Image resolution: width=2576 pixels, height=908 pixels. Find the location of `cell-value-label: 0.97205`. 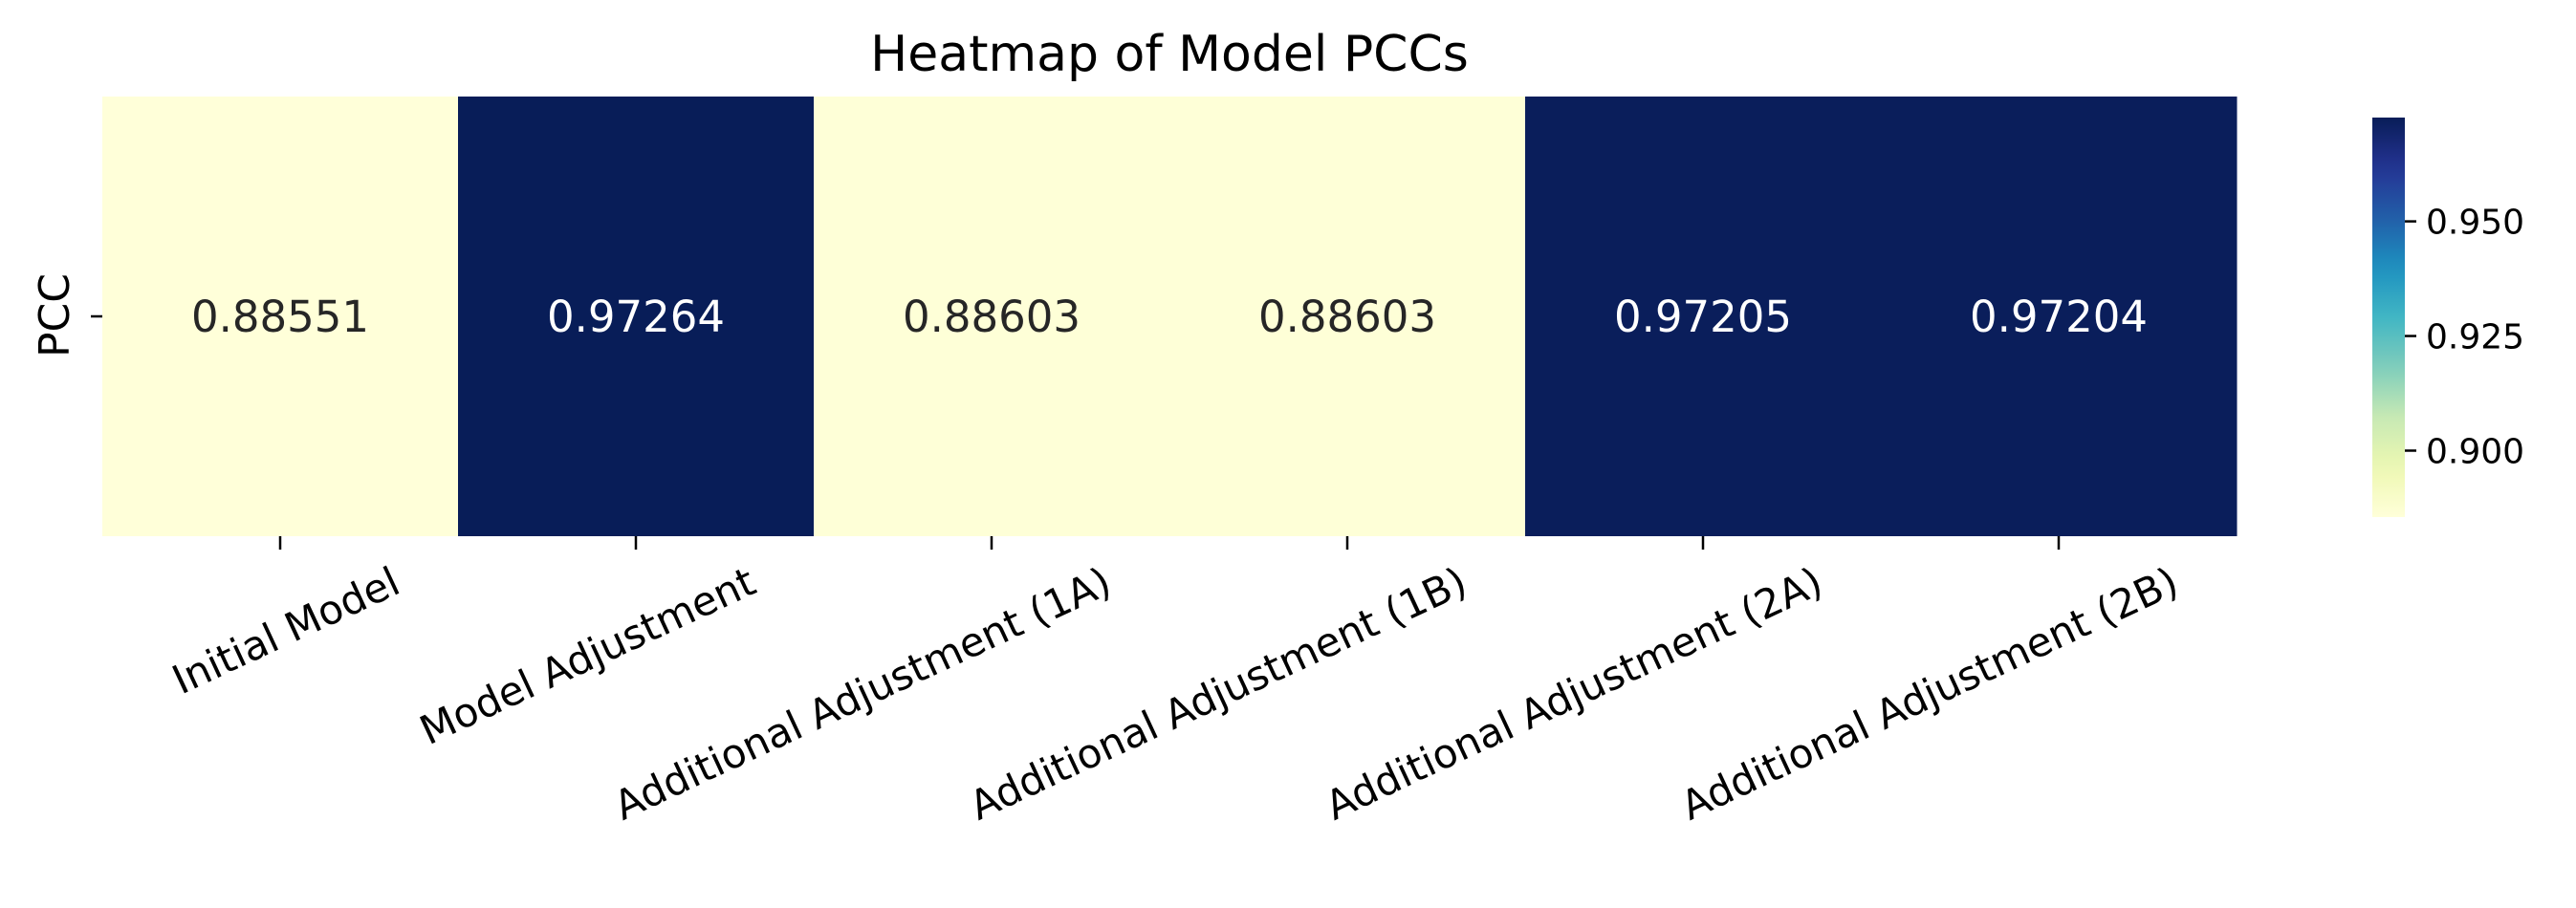

cell-value-label: 0.97205 is located at coordinates (1703, 317).